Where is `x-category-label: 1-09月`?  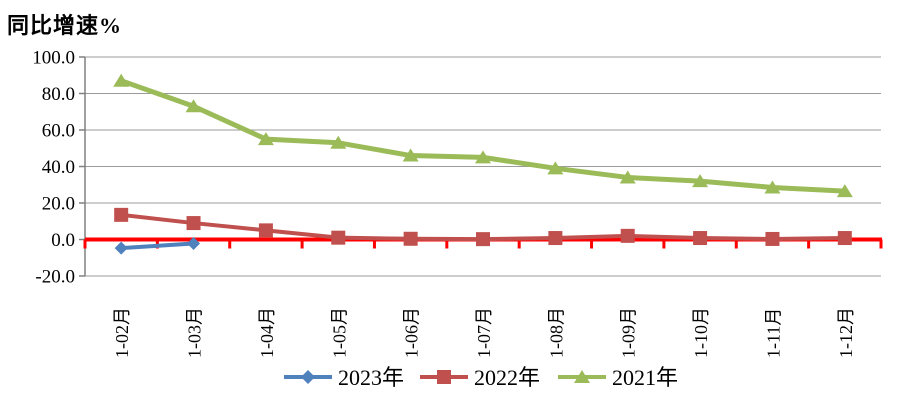
x-category-label: 1-09月 is located at coordinates (629, 332).